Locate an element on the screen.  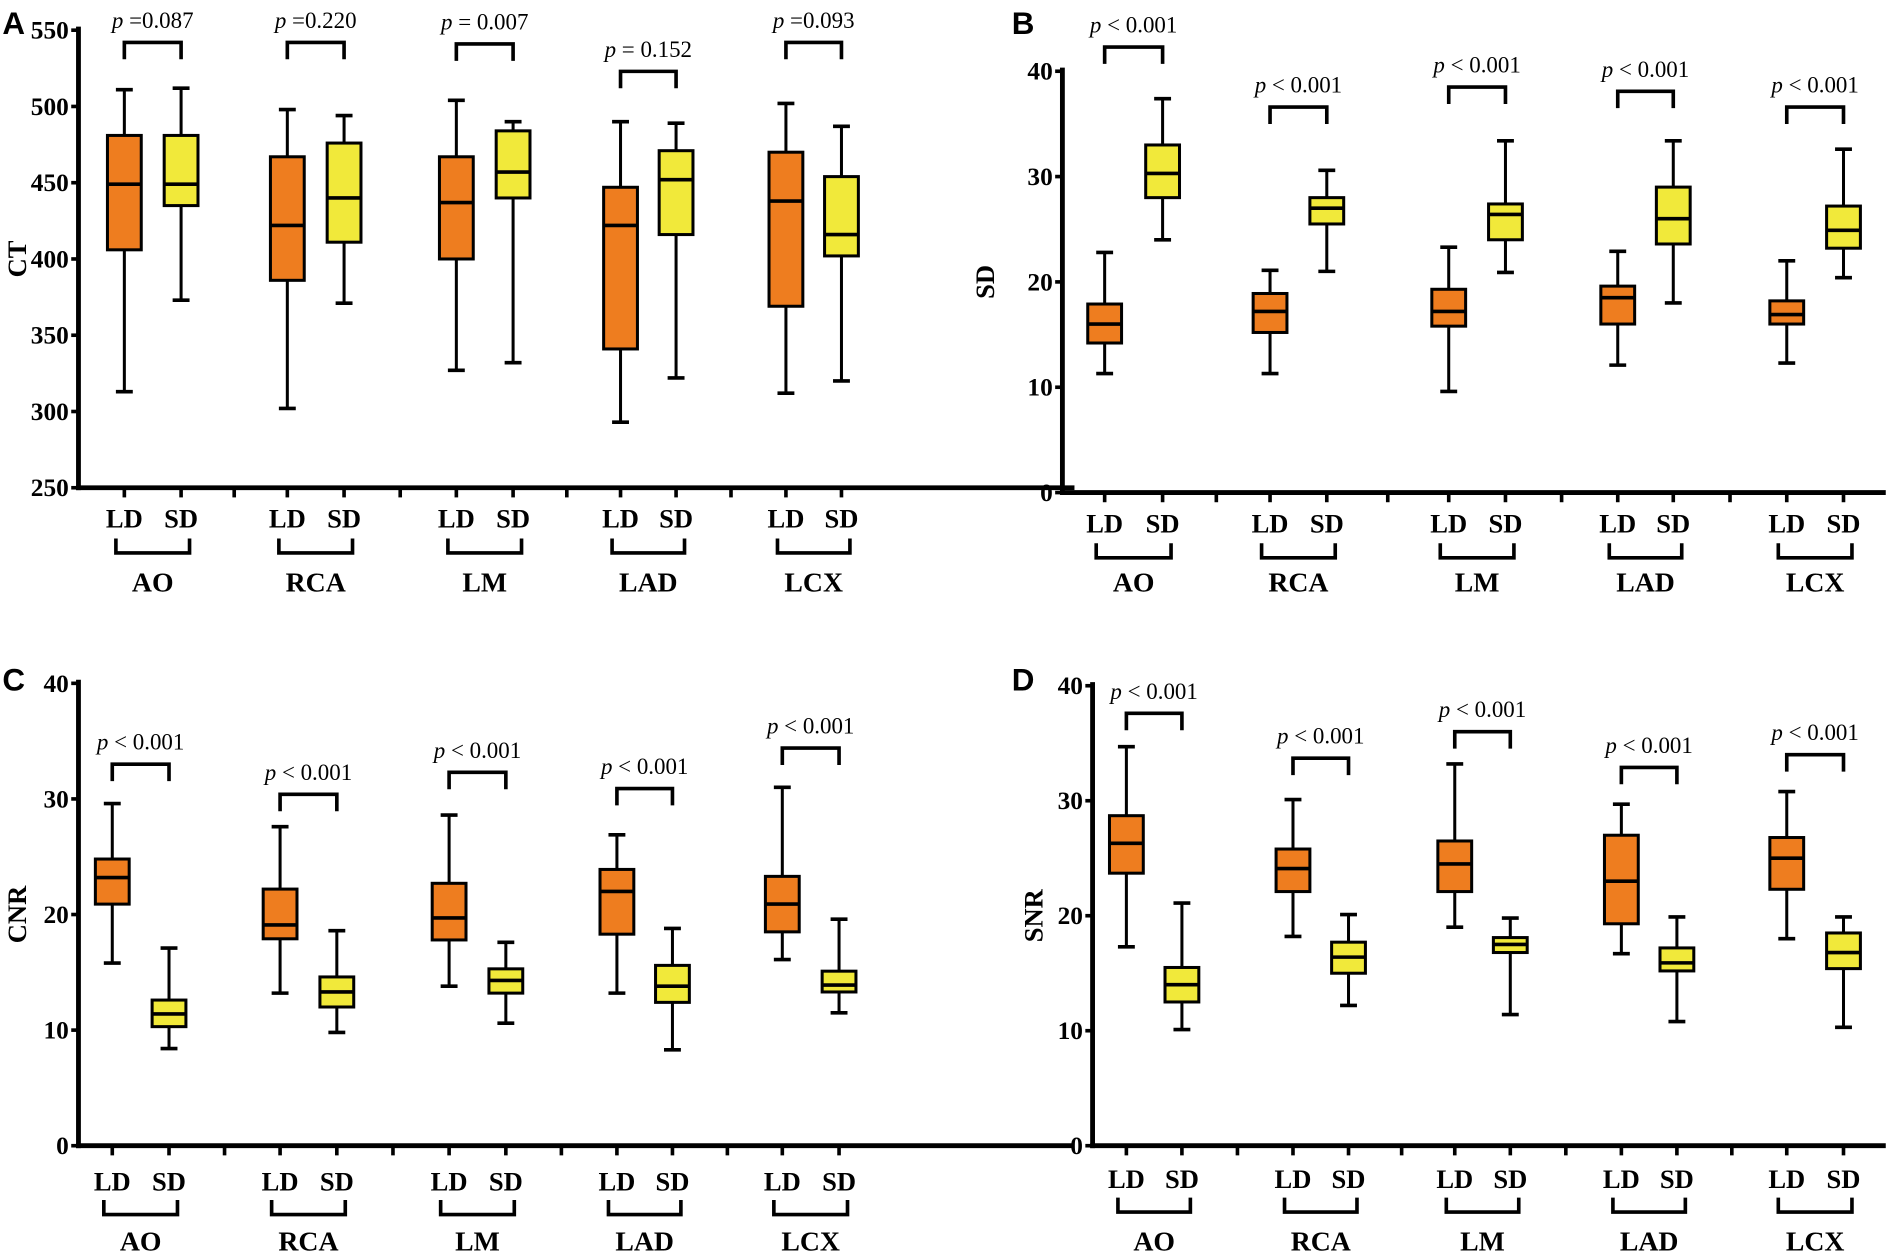
panel-letter: D is located at coordinates (1023, 680).